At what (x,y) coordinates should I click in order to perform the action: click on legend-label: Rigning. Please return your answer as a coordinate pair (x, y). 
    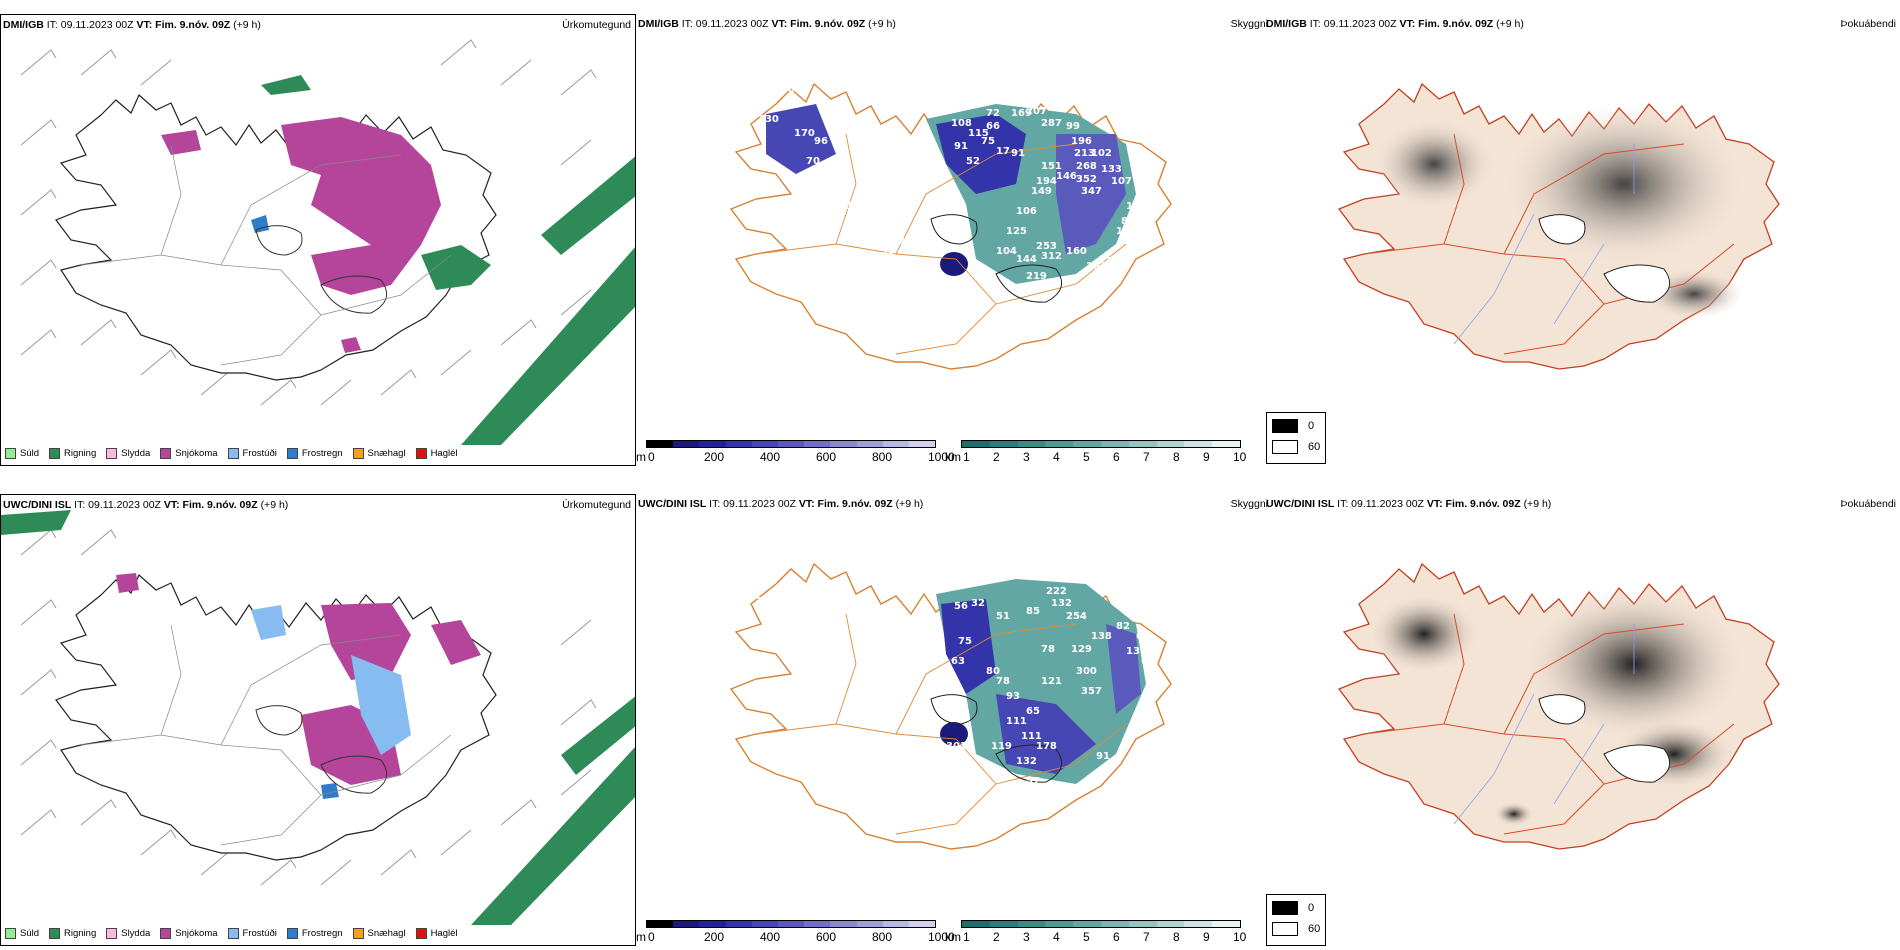
    Looking at the image, I should click on (80, 933).